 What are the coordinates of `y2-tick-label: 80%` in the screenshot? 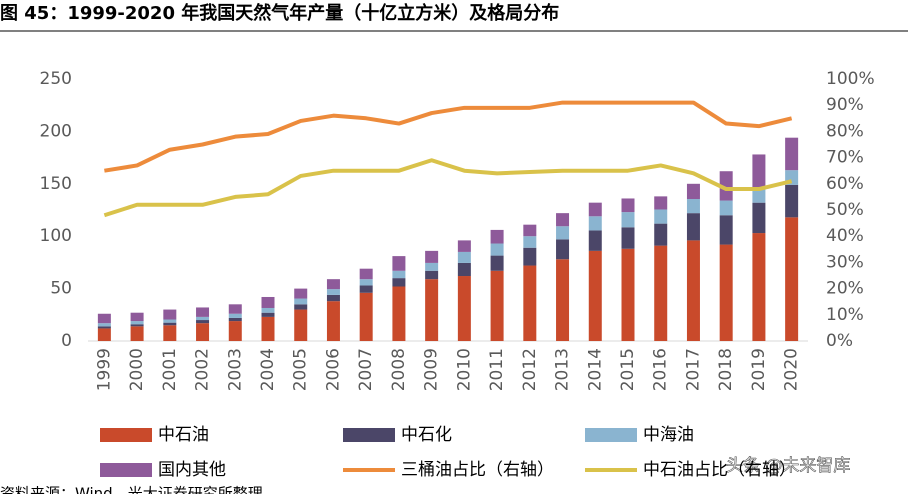 It's located at (845, 131).